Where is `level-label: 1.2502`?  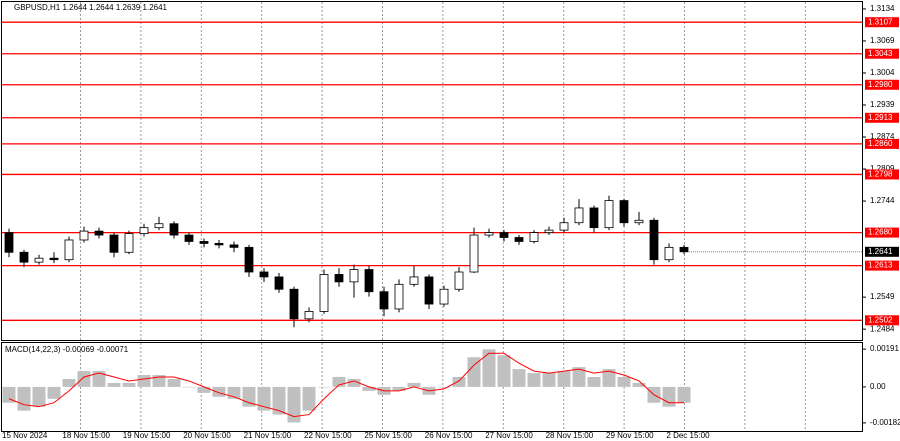 level-label: 1.2502 is located at coordinates (880, 319).